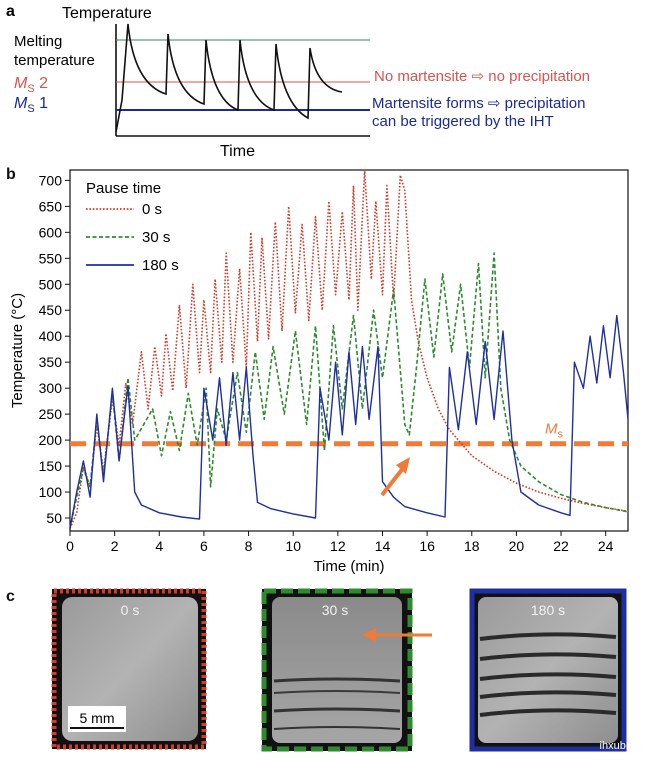 This screenshot has width=650, height=762. Describe the element at coordinates (51, 336) in the screenshot. I see `y-tick-label: 400` at that location.